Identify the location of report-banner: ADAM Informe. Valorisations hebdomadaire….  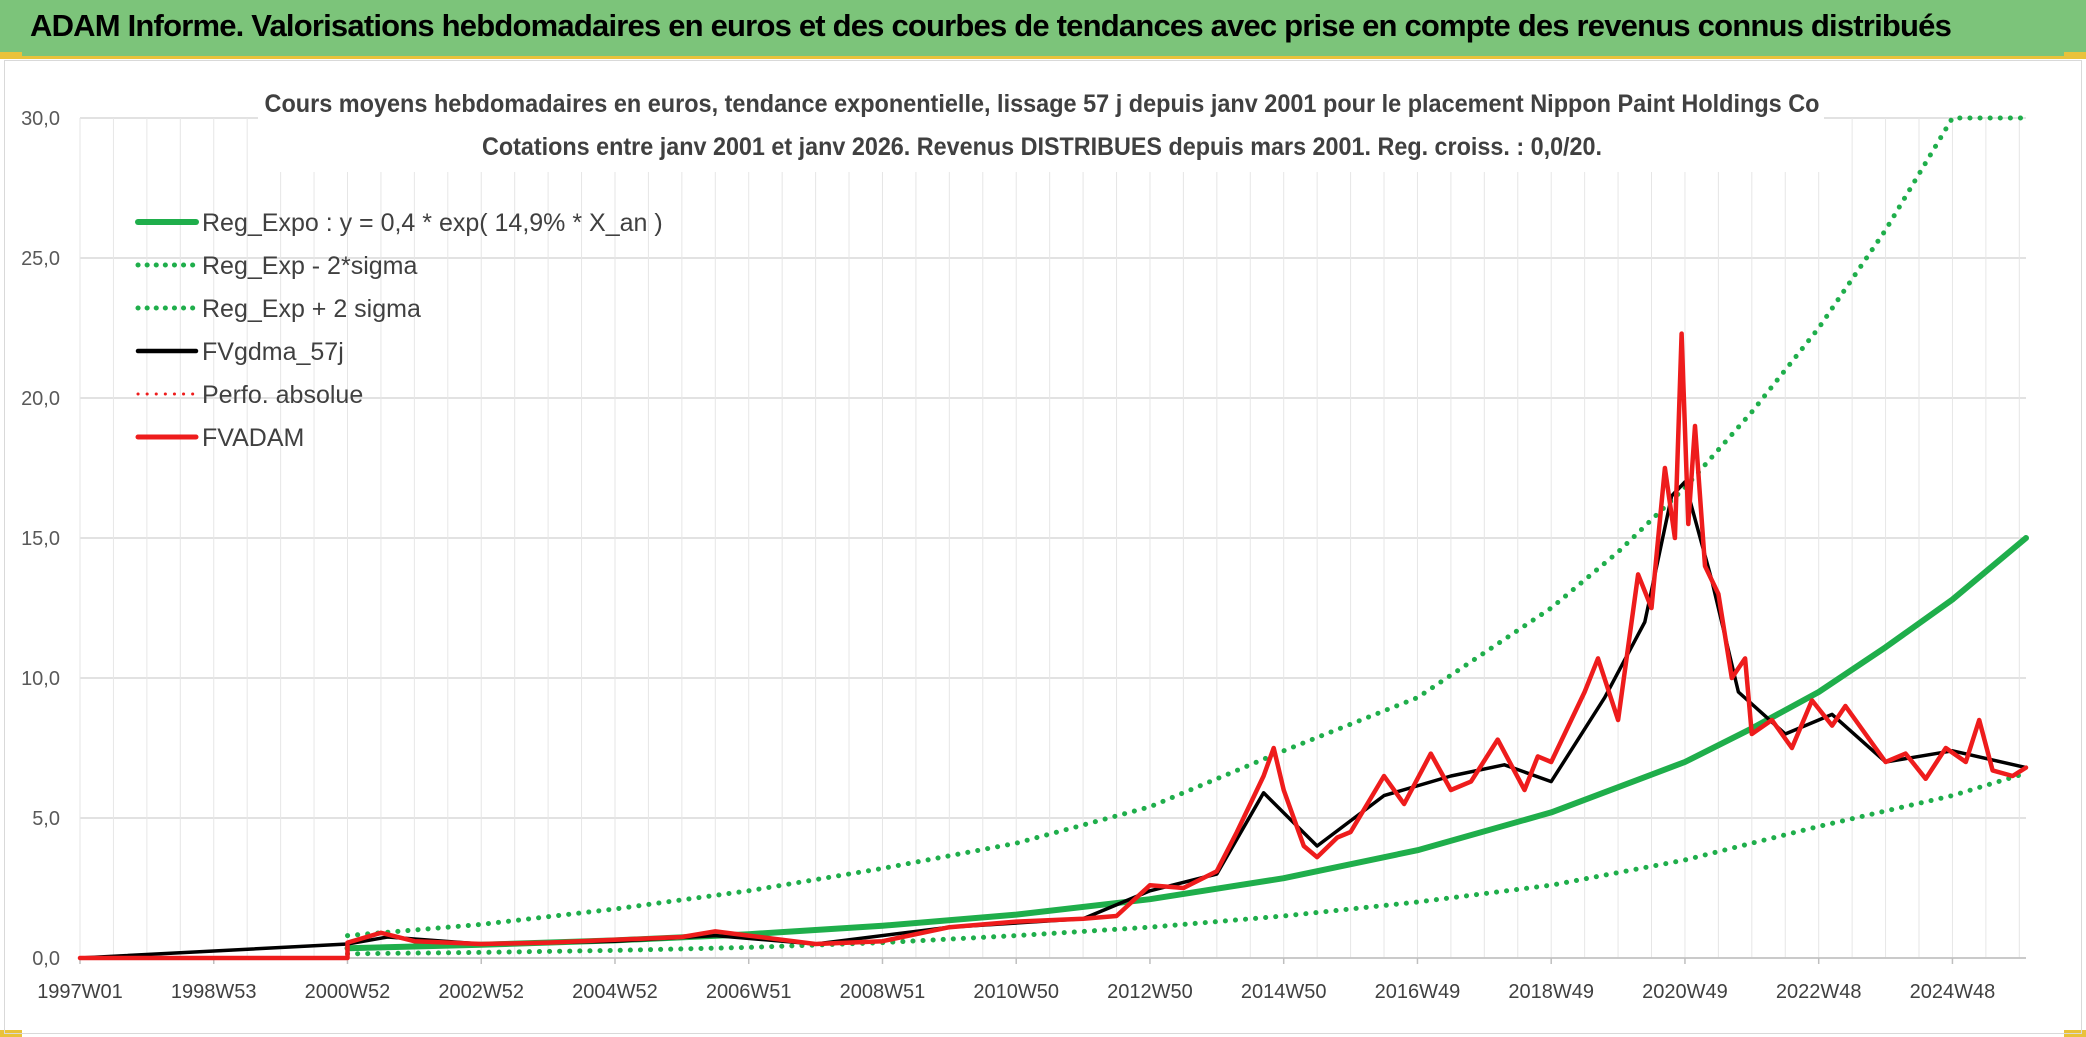
(1043, 29).